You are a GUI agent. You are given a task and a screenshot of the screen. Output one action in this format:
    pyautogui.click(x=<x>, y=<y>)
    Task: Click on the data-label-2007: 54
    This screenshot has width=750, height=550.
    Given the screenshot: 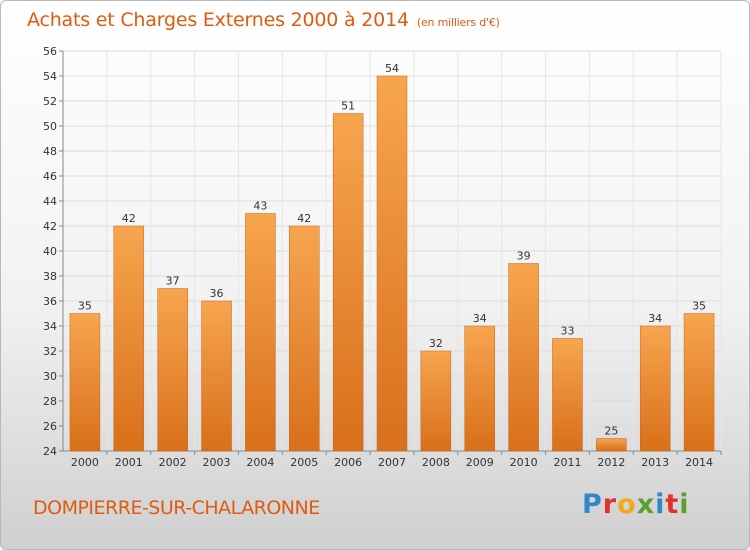 What is the action you would take?
    pyautogui.click(x=392, y=68)
    